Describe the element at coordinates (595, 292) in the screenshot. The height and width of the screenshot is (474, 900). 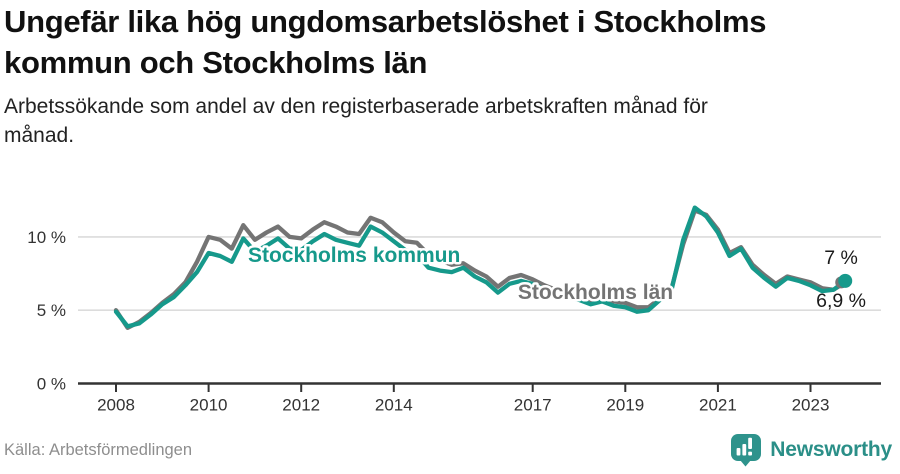
I see `series-label-stockholms-lan: Stockholms län` at that location.